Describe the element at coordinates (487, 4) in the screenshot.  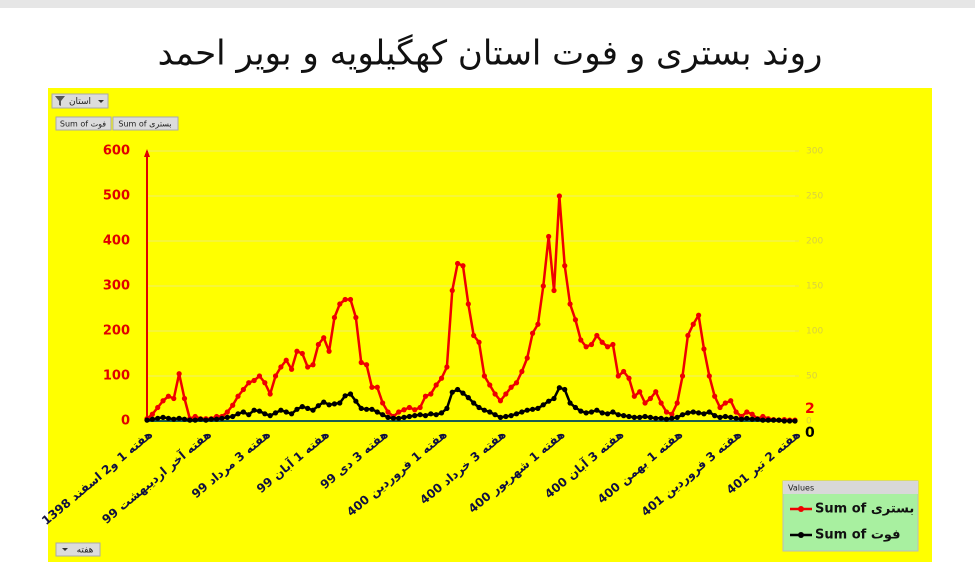
I see `top-strip` at that location.